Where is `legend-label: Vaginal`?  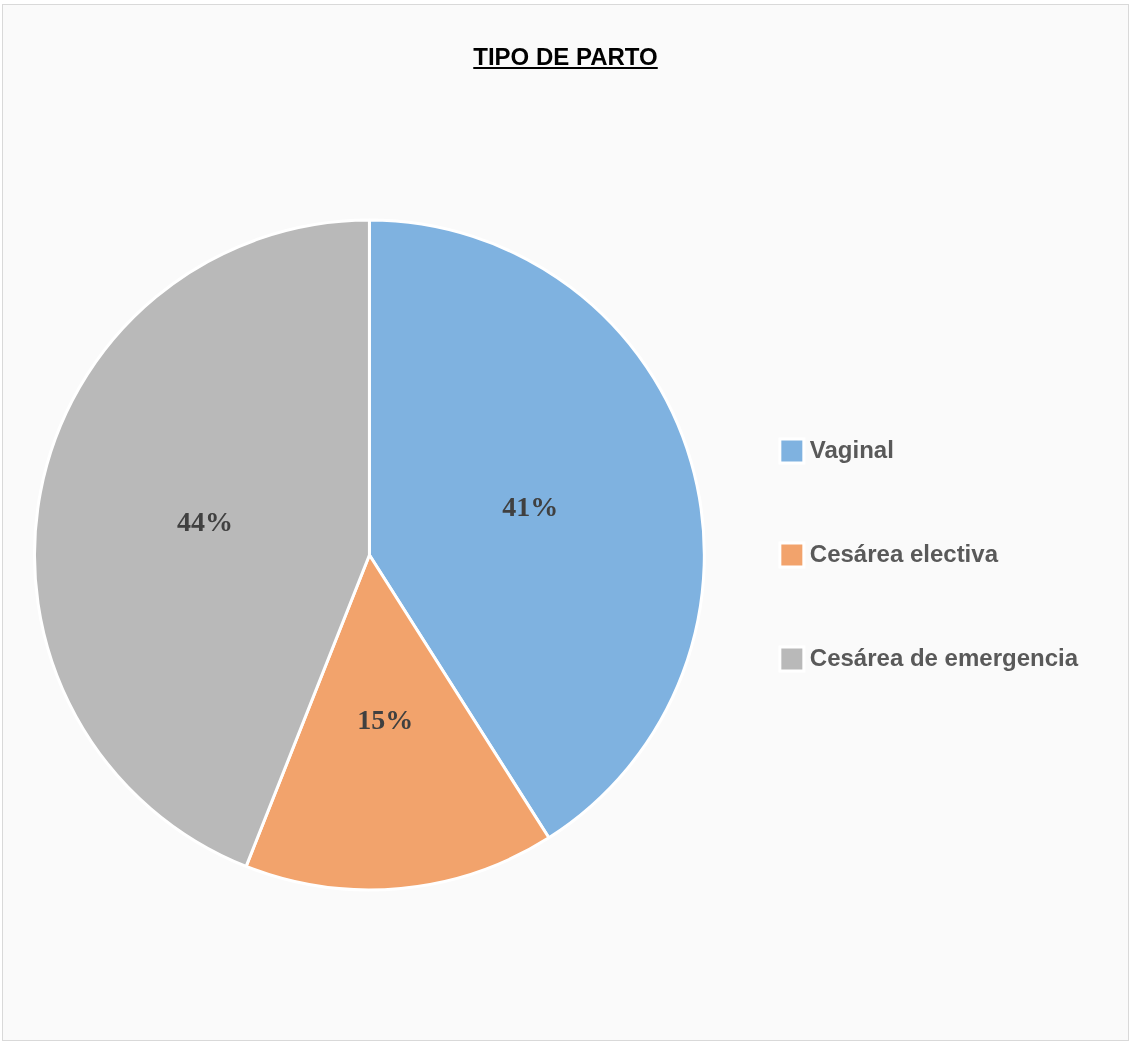 legend-label: Vaginal is located at coordinates (851, 449).